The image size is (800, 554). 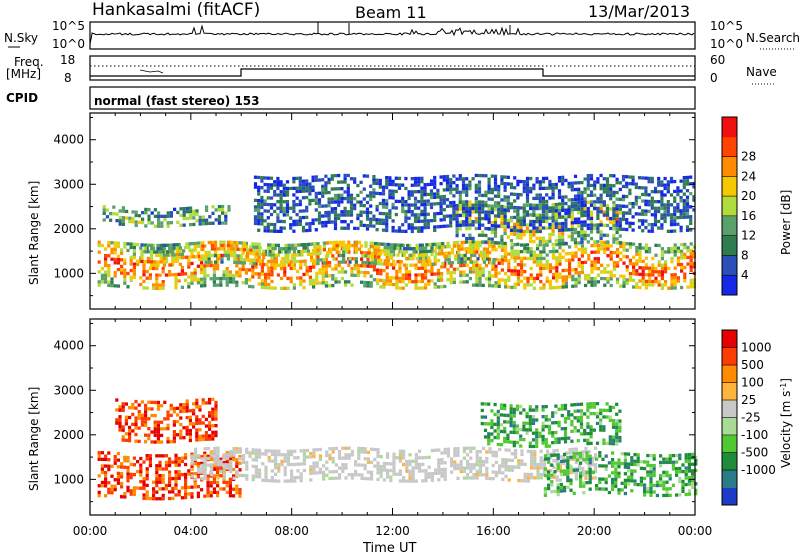 I want to click on cpid-value: normal (fast stereo) 153, so click(x=177, y=101).